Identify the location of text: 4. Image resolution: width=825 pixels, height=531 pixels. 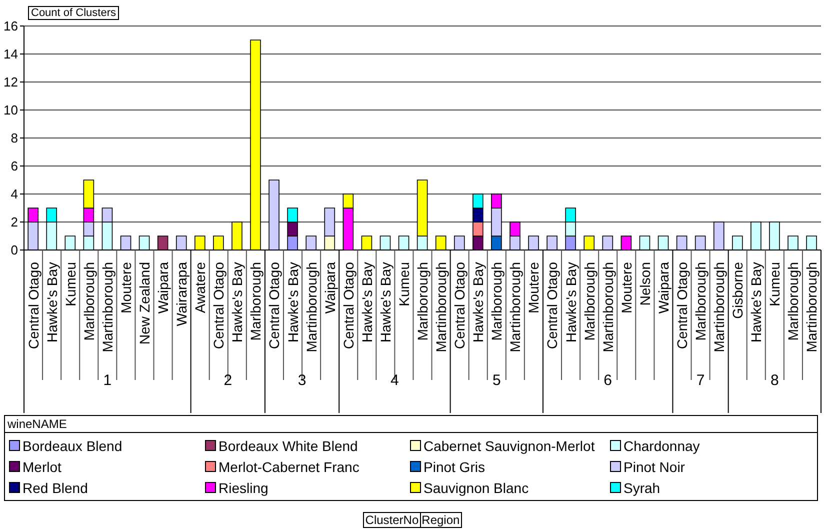
(394, 380).